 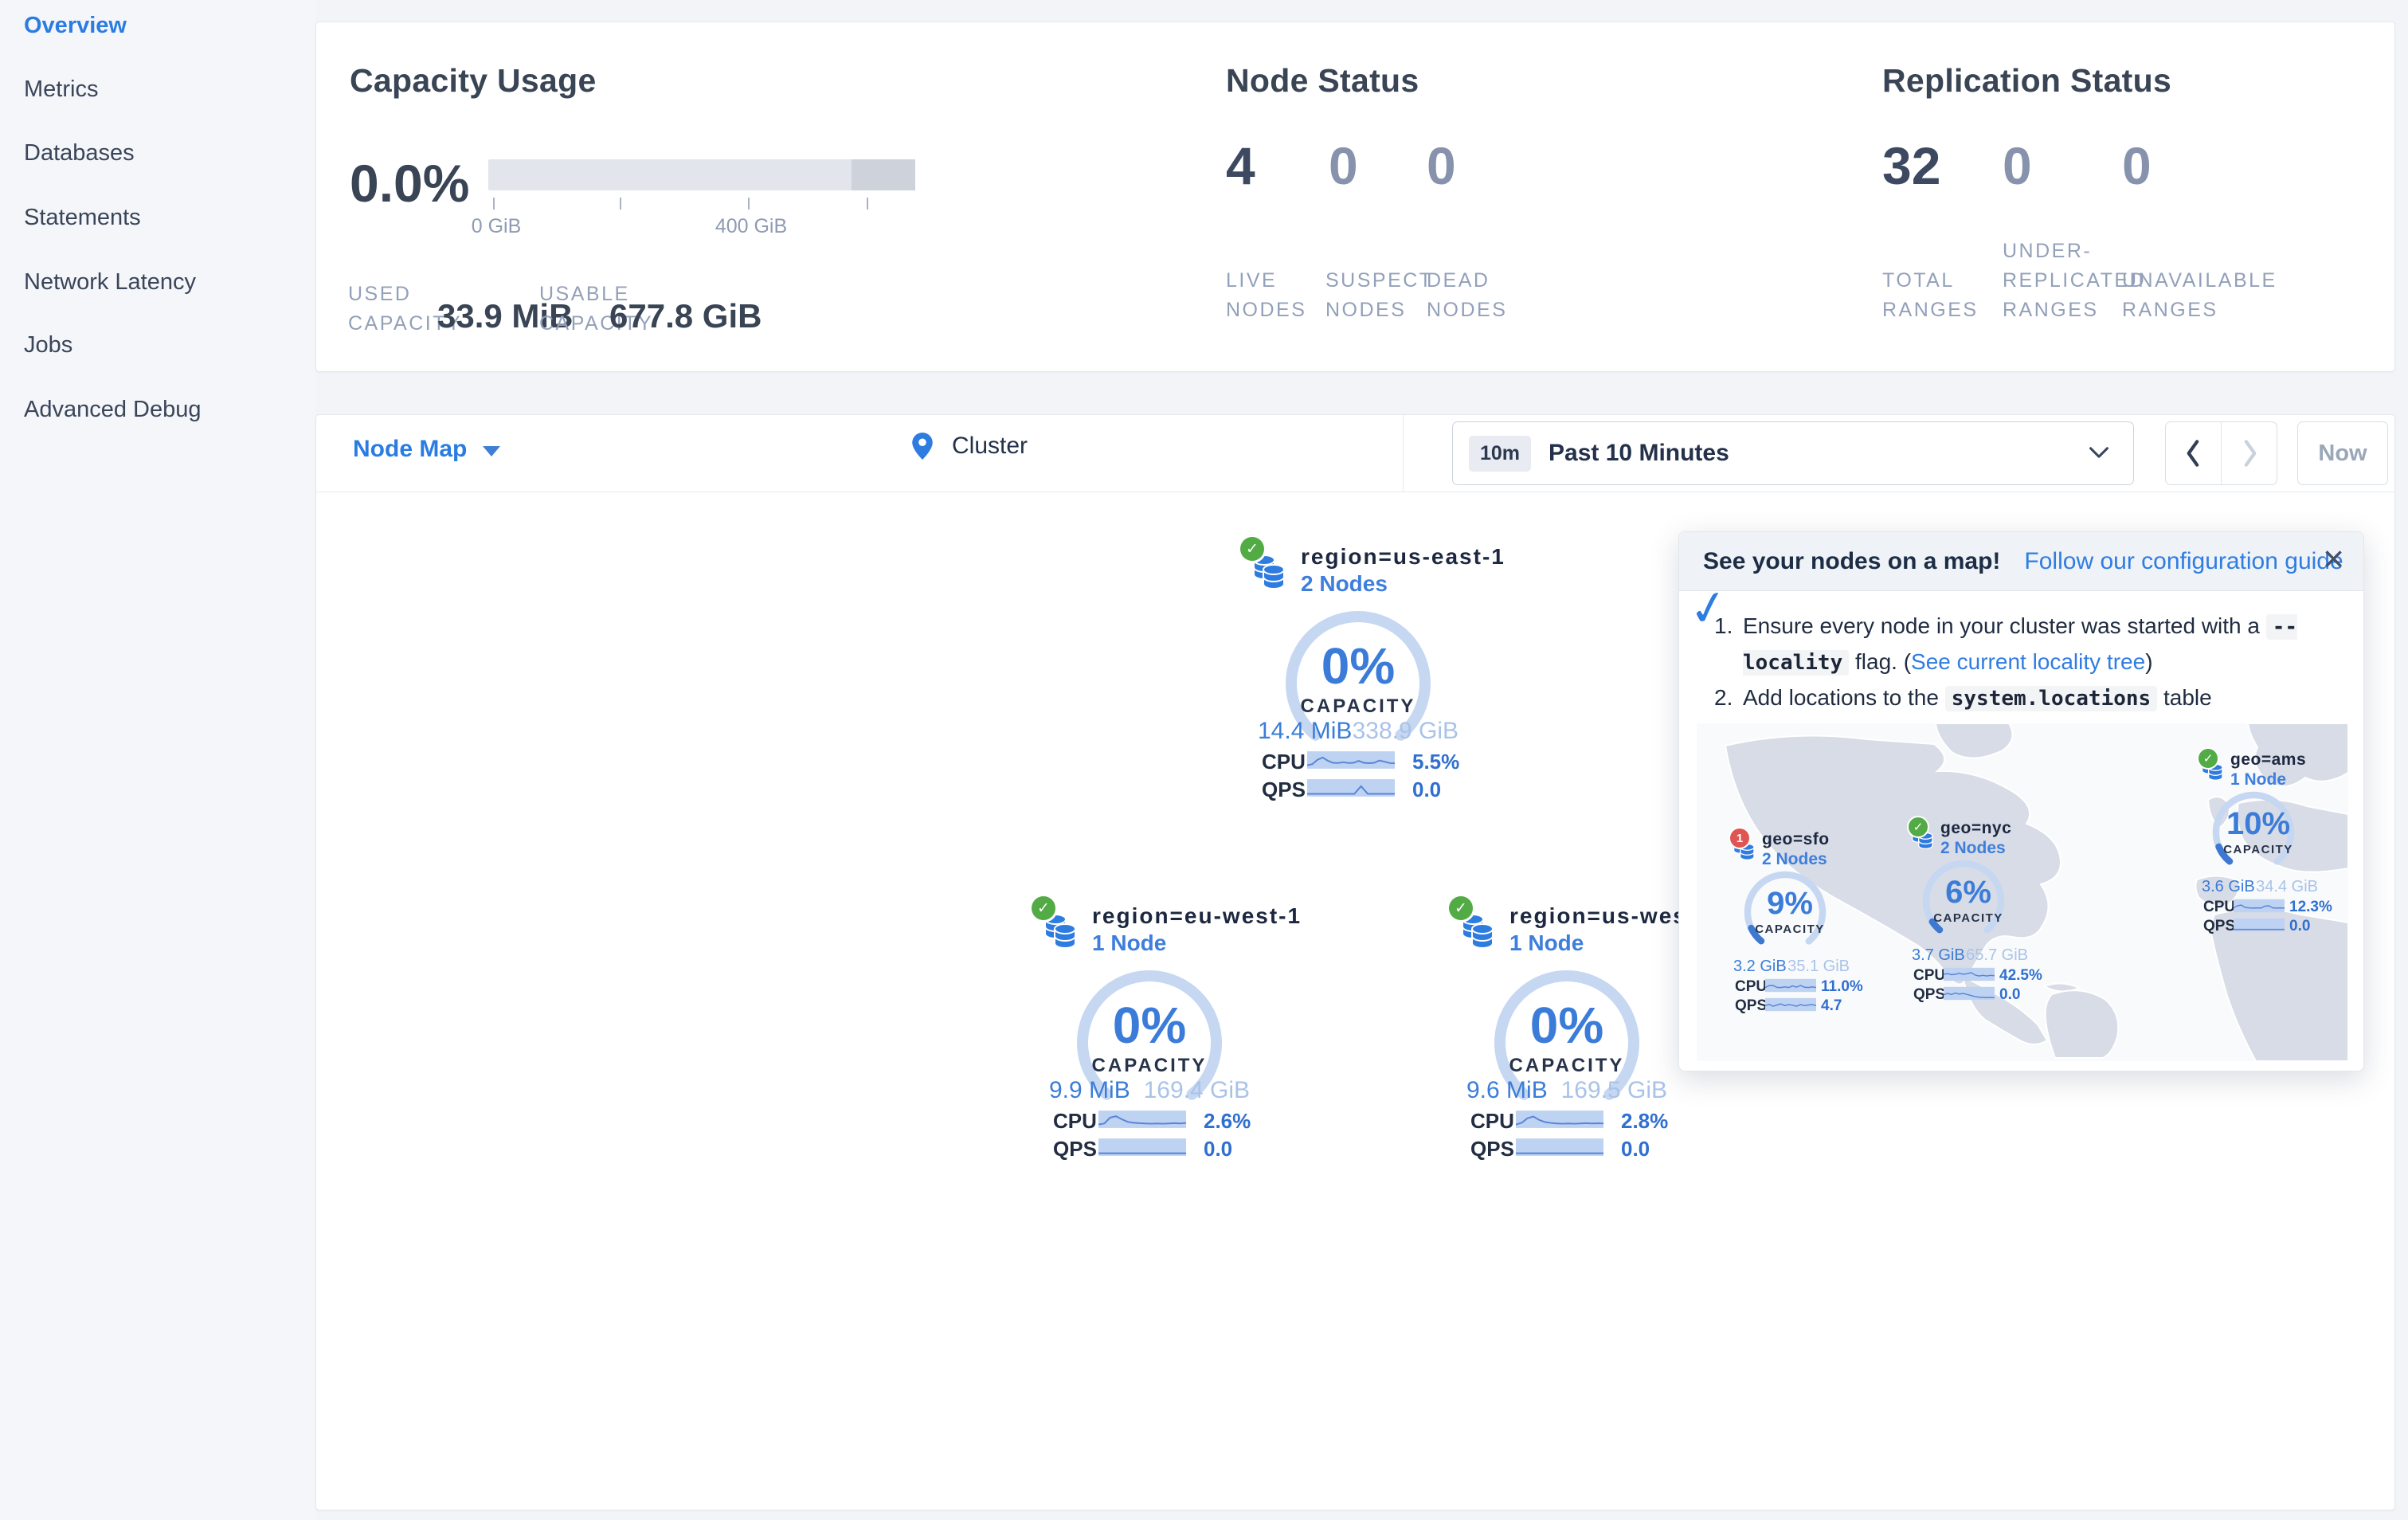 What do you see at coordinates (2310, 907) in the screenshot?
I see `cpu-value: 12.3%` at bounding box center [2310, 907].